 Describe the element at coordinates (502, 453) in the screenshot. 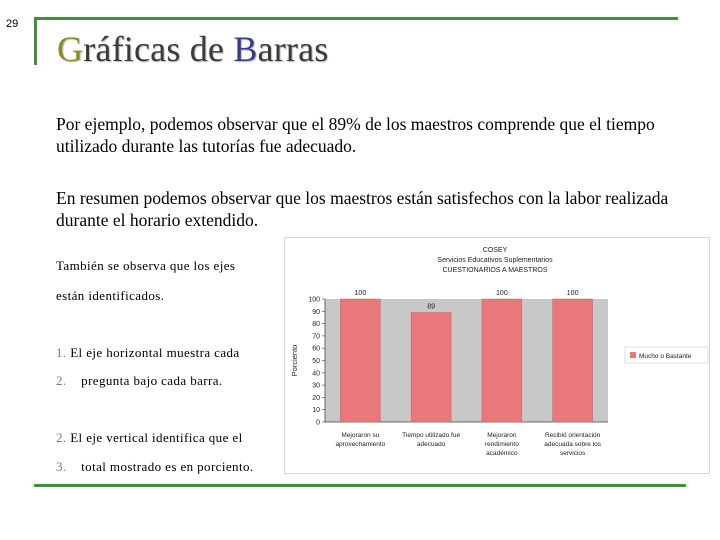

I see `x-category-label: académico` at that location.